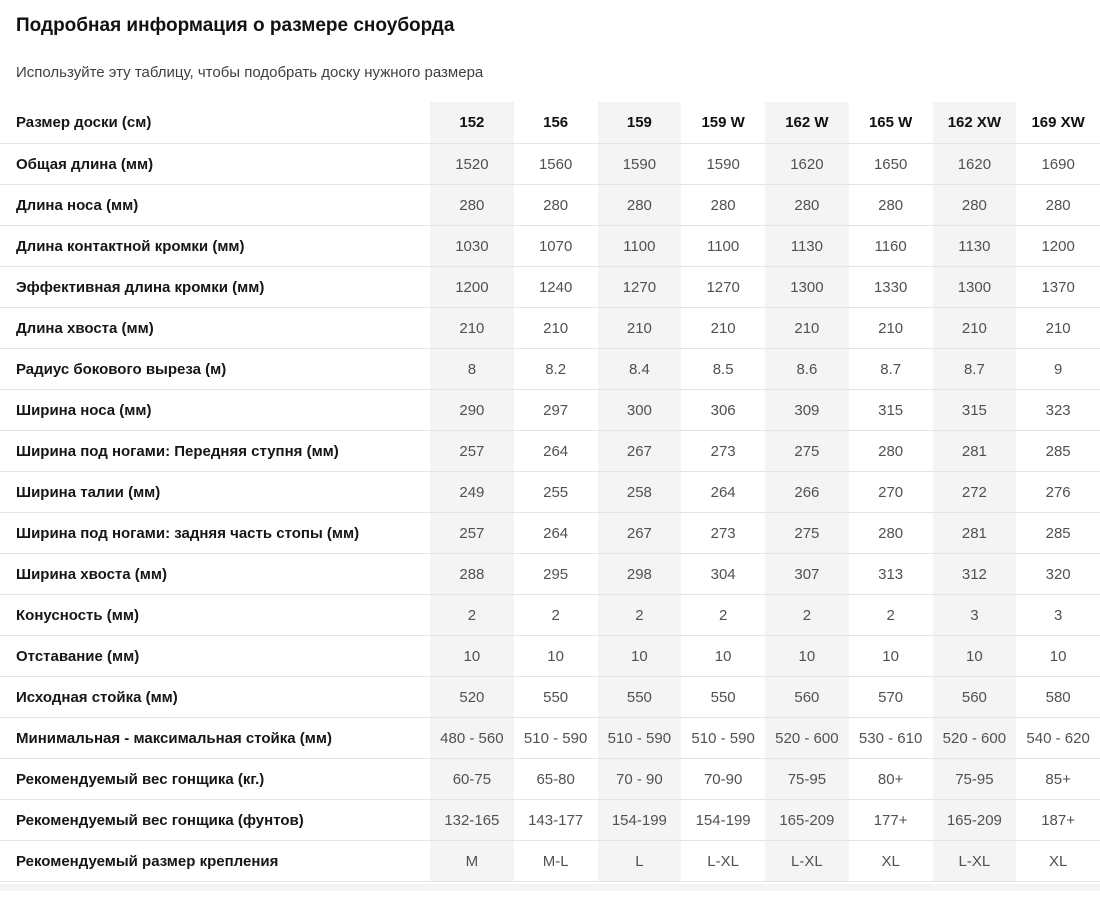  What do you see at coordinates (974, 861) in the screenshot?
I see `value-cell: L-XL` at bounding box center [974, 861].